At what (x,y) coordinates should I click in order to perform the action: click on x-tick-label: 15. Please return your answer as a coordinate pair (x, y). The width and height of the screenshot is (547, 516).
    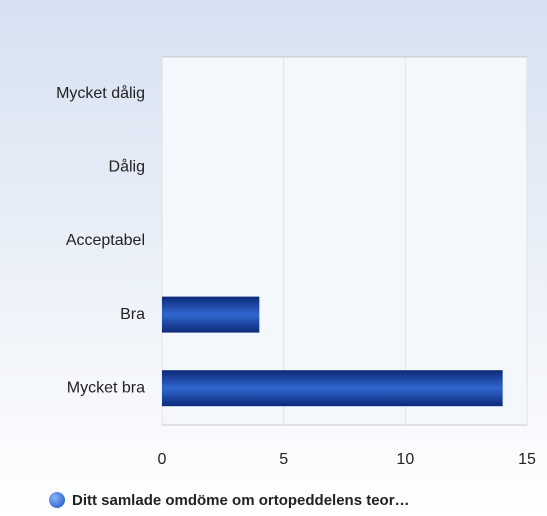
    Looking at the image, I should click on (527, 459).